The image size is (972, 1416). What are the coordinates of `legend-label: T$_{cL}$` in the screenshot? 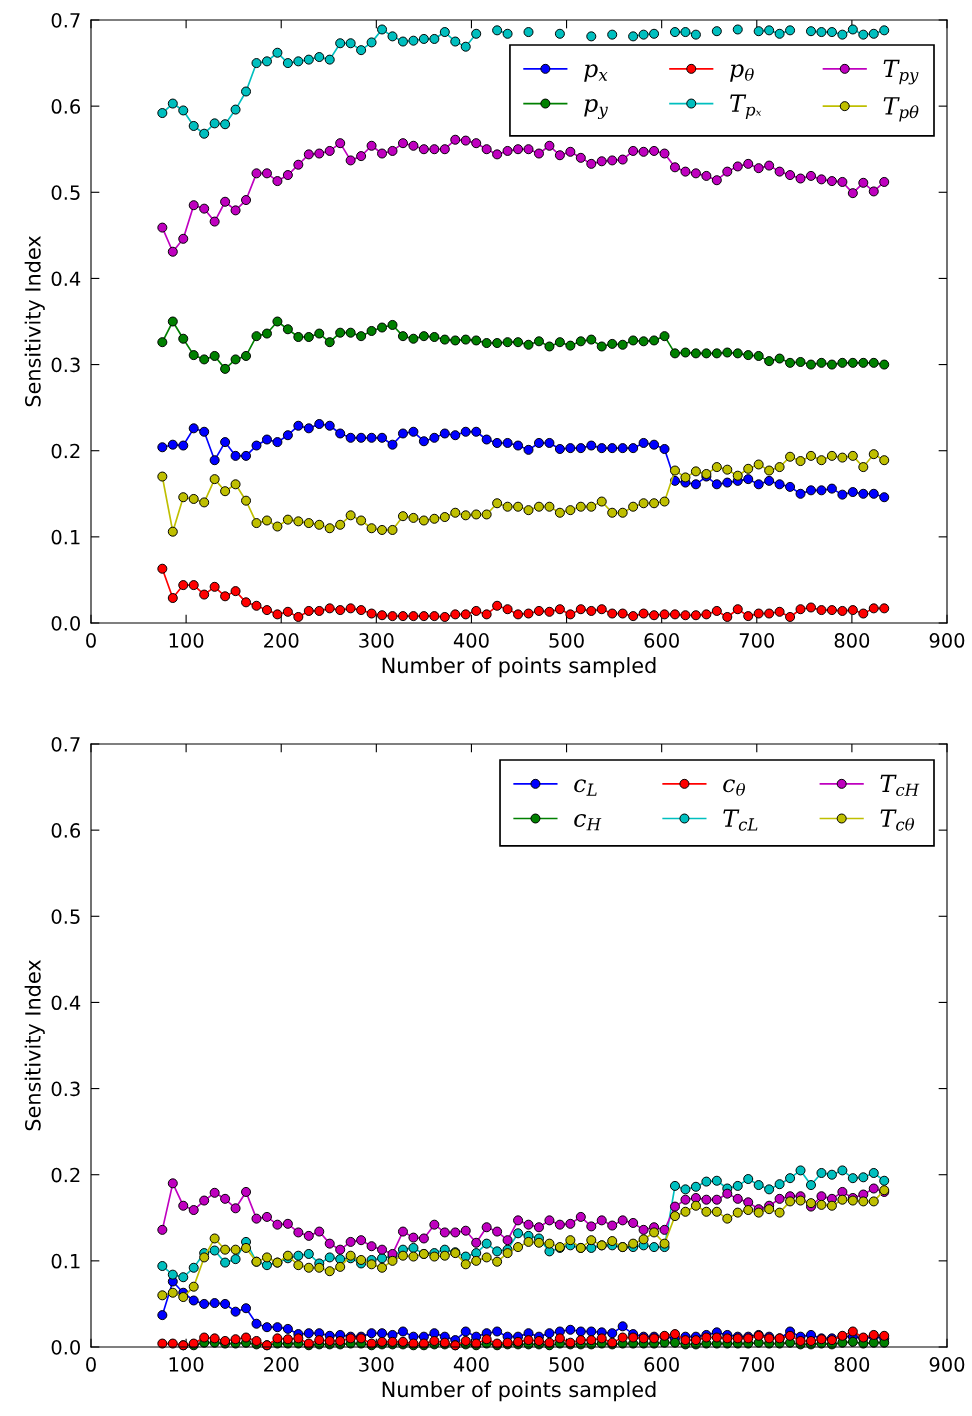 It's located at (740, 820).